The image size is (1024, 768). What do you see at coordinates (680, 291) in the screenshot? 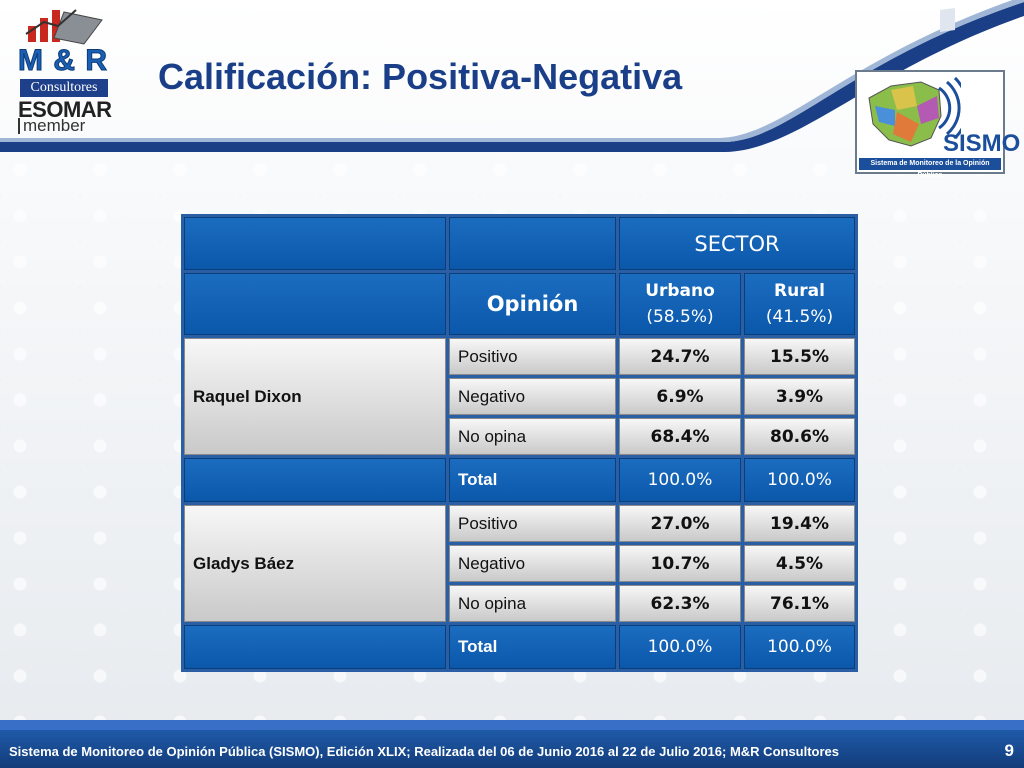
I see `column-name: Urbano` at bounding box center [680, 291].